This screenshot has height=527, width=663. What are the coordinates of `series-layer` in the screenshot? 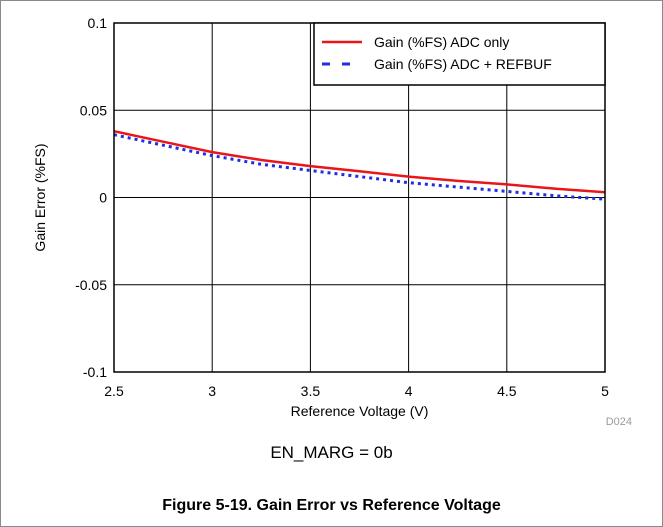 It's located at (359, 165).